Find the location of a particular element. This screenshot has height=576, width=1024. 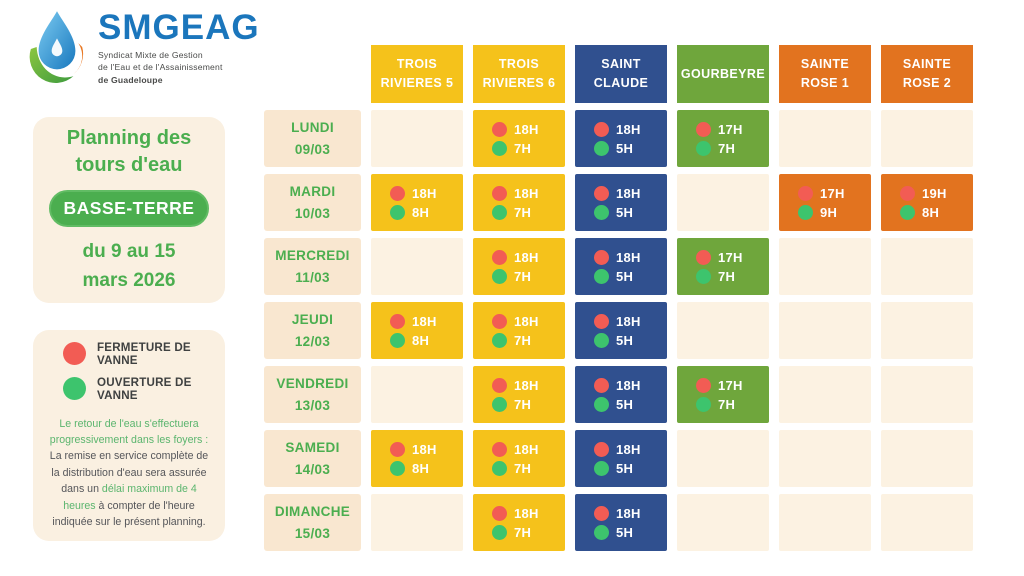

day-cell: SAMEDI 14/03 is located at coordinates (312, 458).